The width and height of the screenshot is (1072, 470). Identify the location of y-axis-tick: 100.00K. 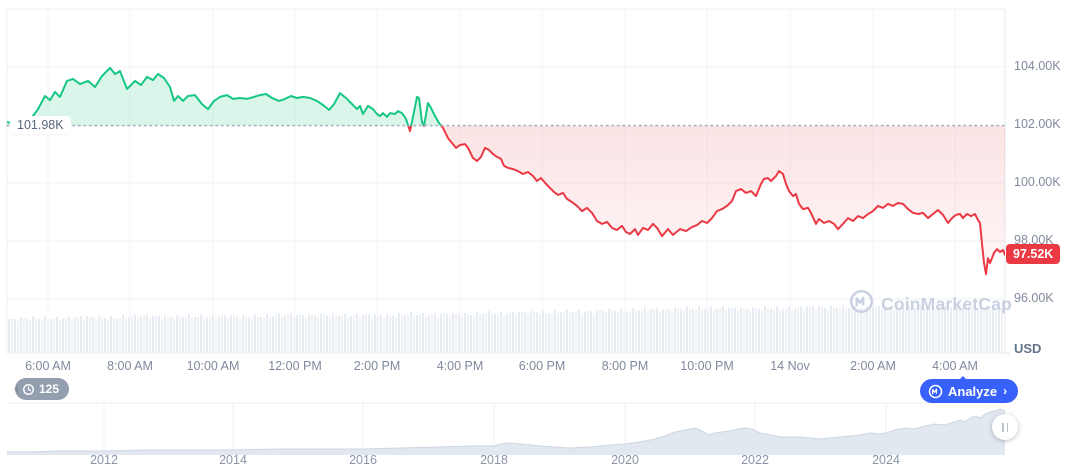
(1037, 182).